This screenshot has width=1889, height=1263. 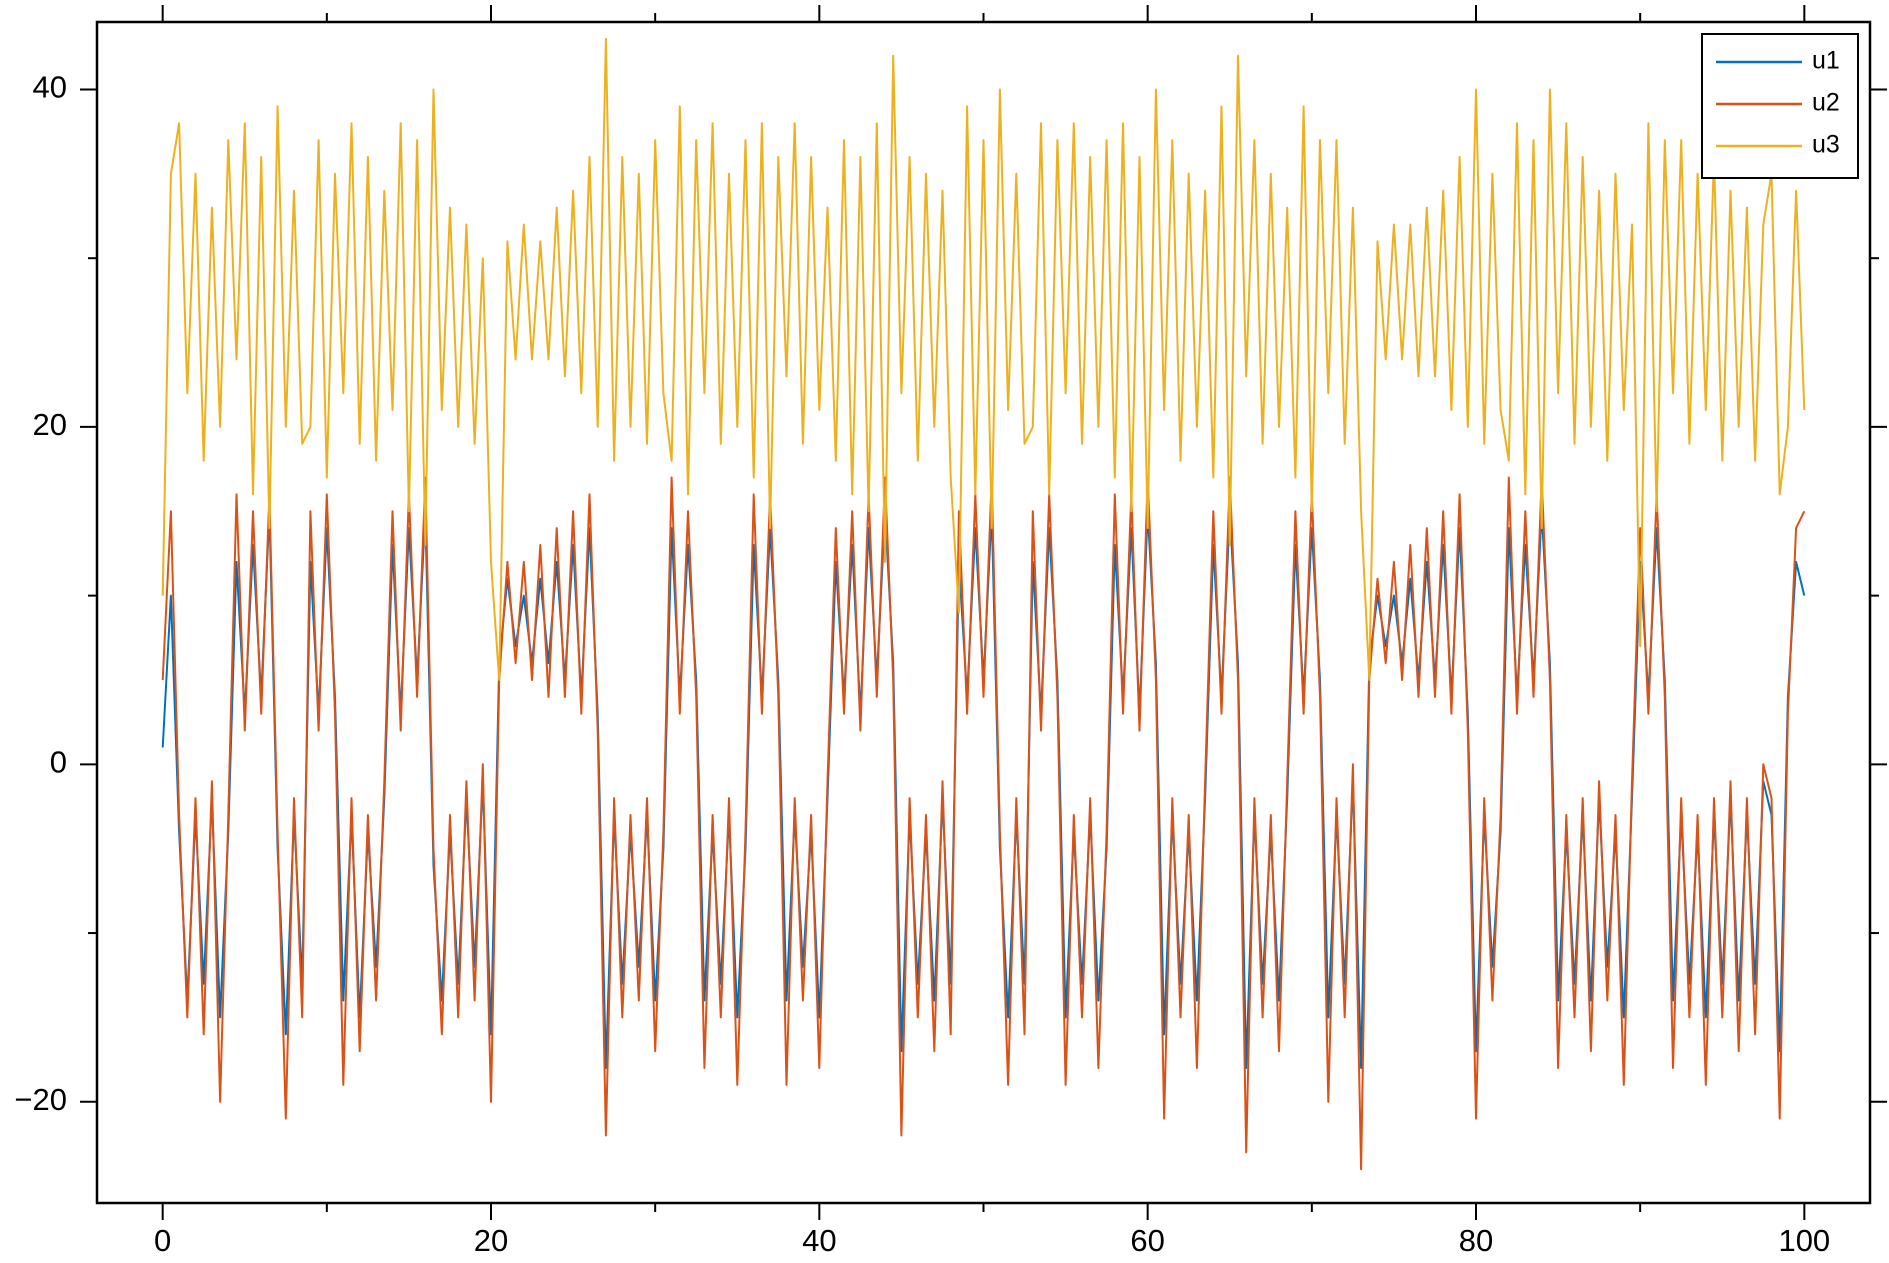 What do you see at coordinates (50, 87) in the screenshot?
I see `y-tick-label: 40` at bounding box center [50, 87].